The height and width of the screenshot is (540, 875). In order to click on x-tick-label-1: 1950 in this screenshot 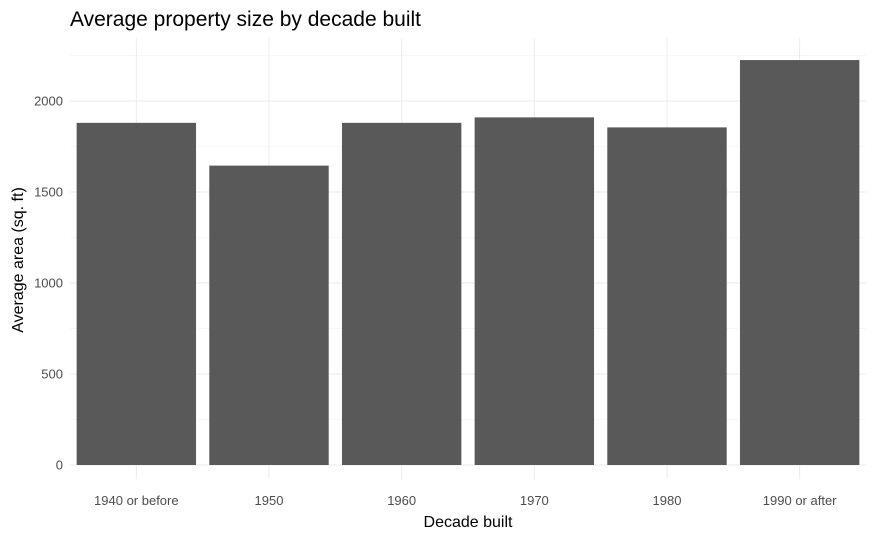, I will do `click(269, 500)`.